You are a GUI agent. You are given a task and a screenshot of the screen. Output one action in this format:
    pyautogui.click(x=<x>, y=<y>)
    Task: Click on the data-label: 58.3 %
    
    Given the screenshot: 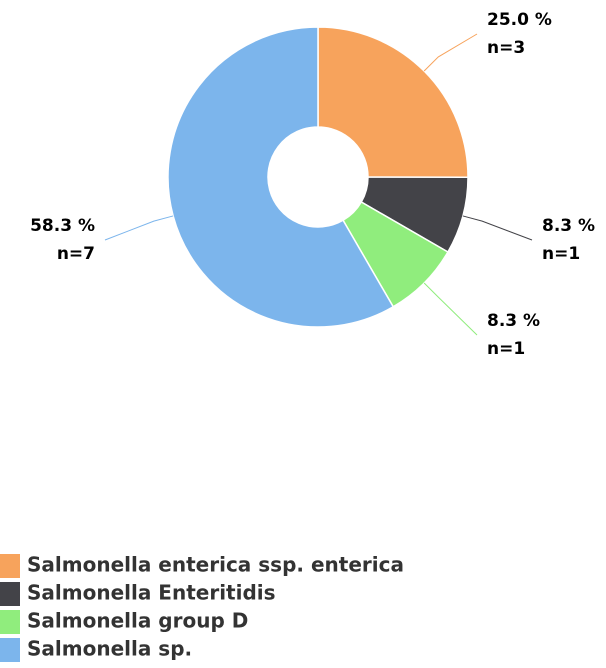 What is the action you would take?
    pyautogui.click(x=62, y=226)
    